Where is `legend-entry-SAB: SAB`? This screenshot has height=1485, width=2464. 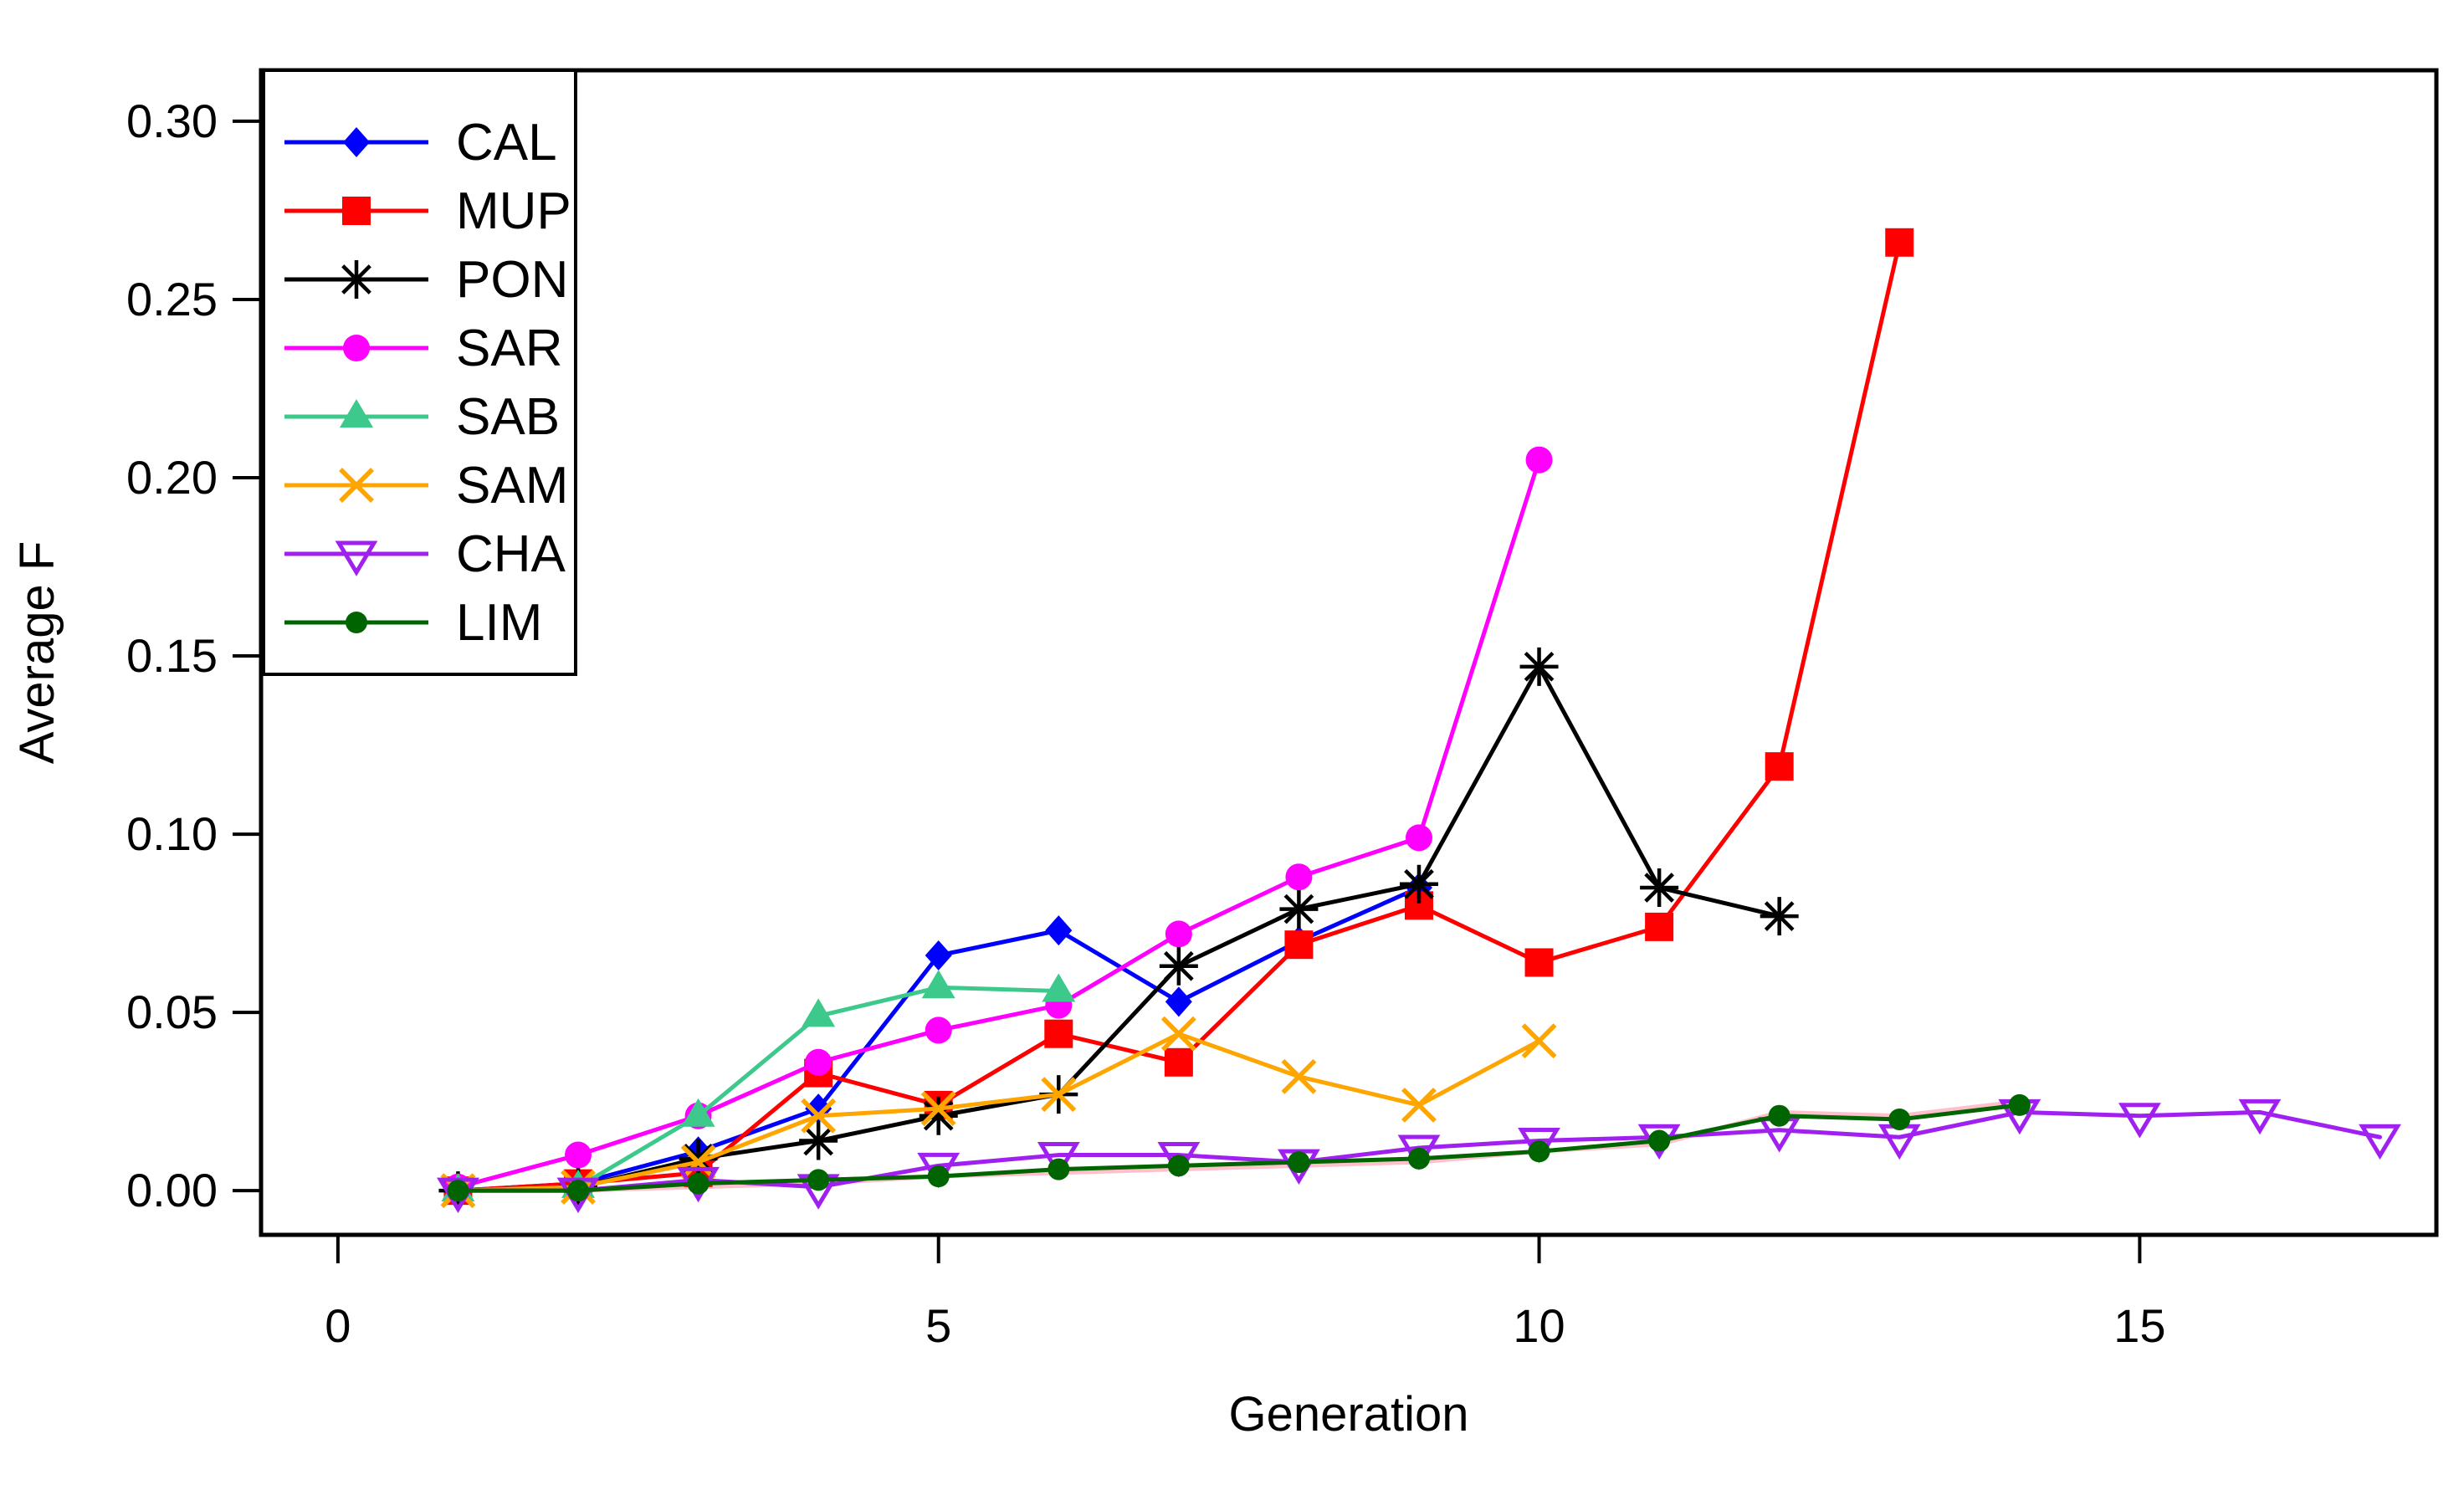
legend-entry-SAB: SAB is located at coordinates (422, 417).